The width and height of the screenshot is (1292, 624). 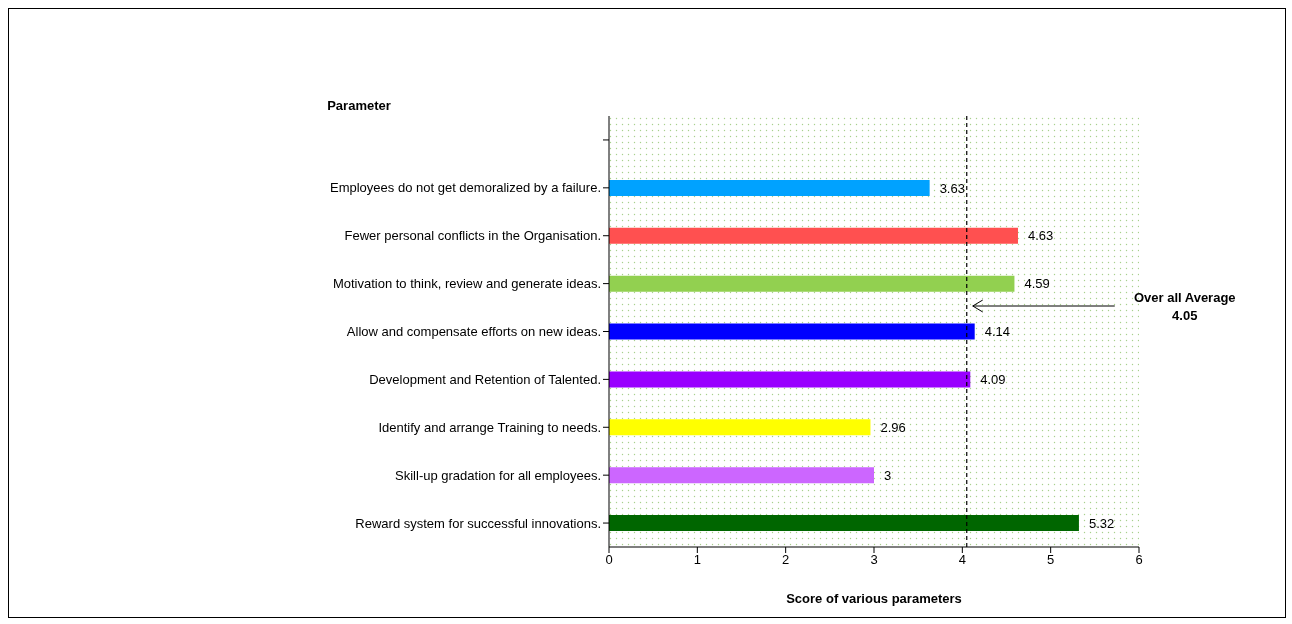 What do you see at coordinates (1139, 560) in the screenshot?
I see `x-tick-label: 6` at bounding box center [1139, 560].